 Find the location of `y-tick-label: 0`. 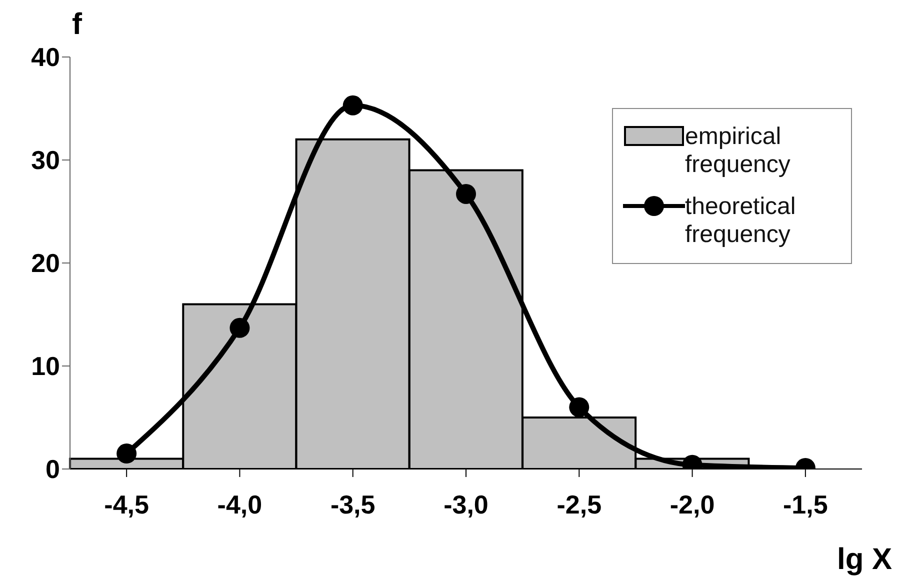

y-tick-label: 0 is located at coordinates (53, 469).